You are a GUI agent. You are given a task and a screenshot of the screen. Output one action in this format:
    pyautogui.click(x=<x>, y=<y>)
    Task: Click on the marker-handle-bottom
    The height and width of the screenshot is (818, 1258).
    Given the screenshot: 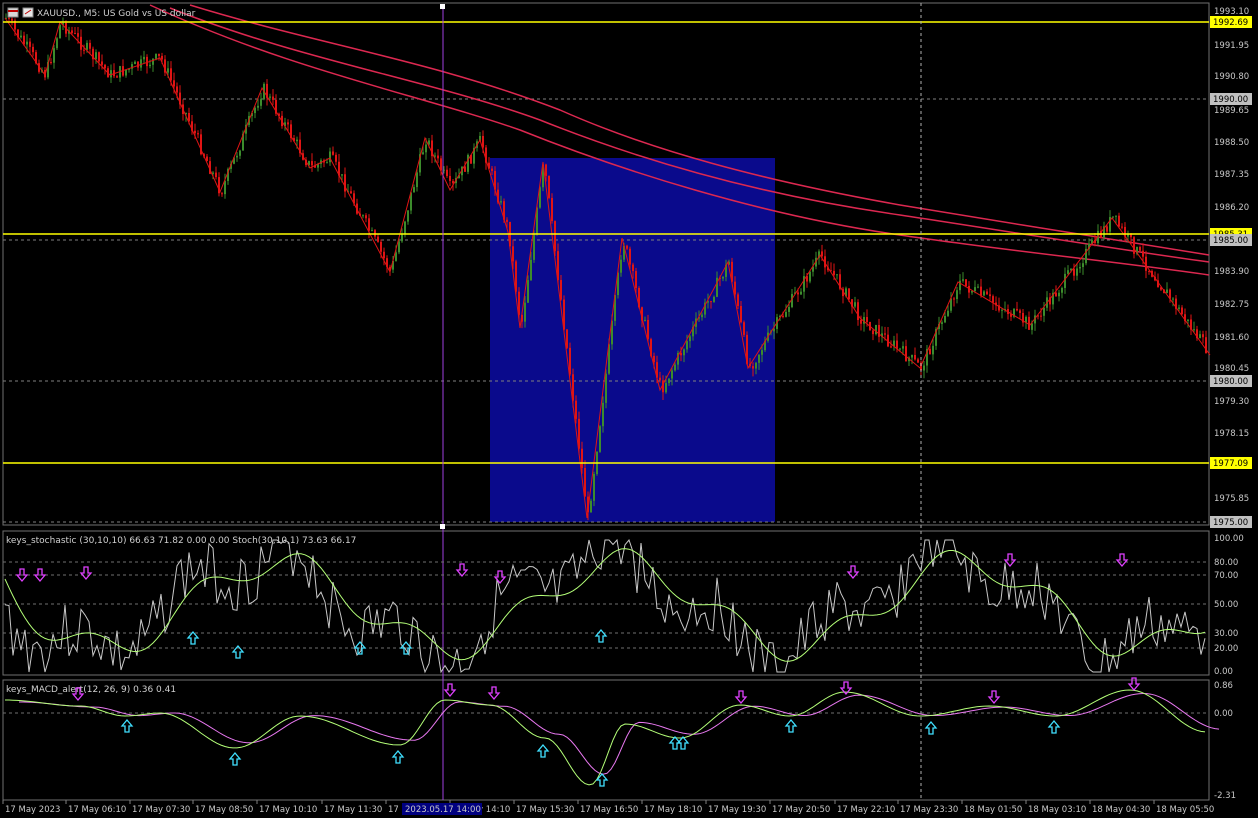 What is the action you would take?
    pyautogui.click(x=442, y=526)
    